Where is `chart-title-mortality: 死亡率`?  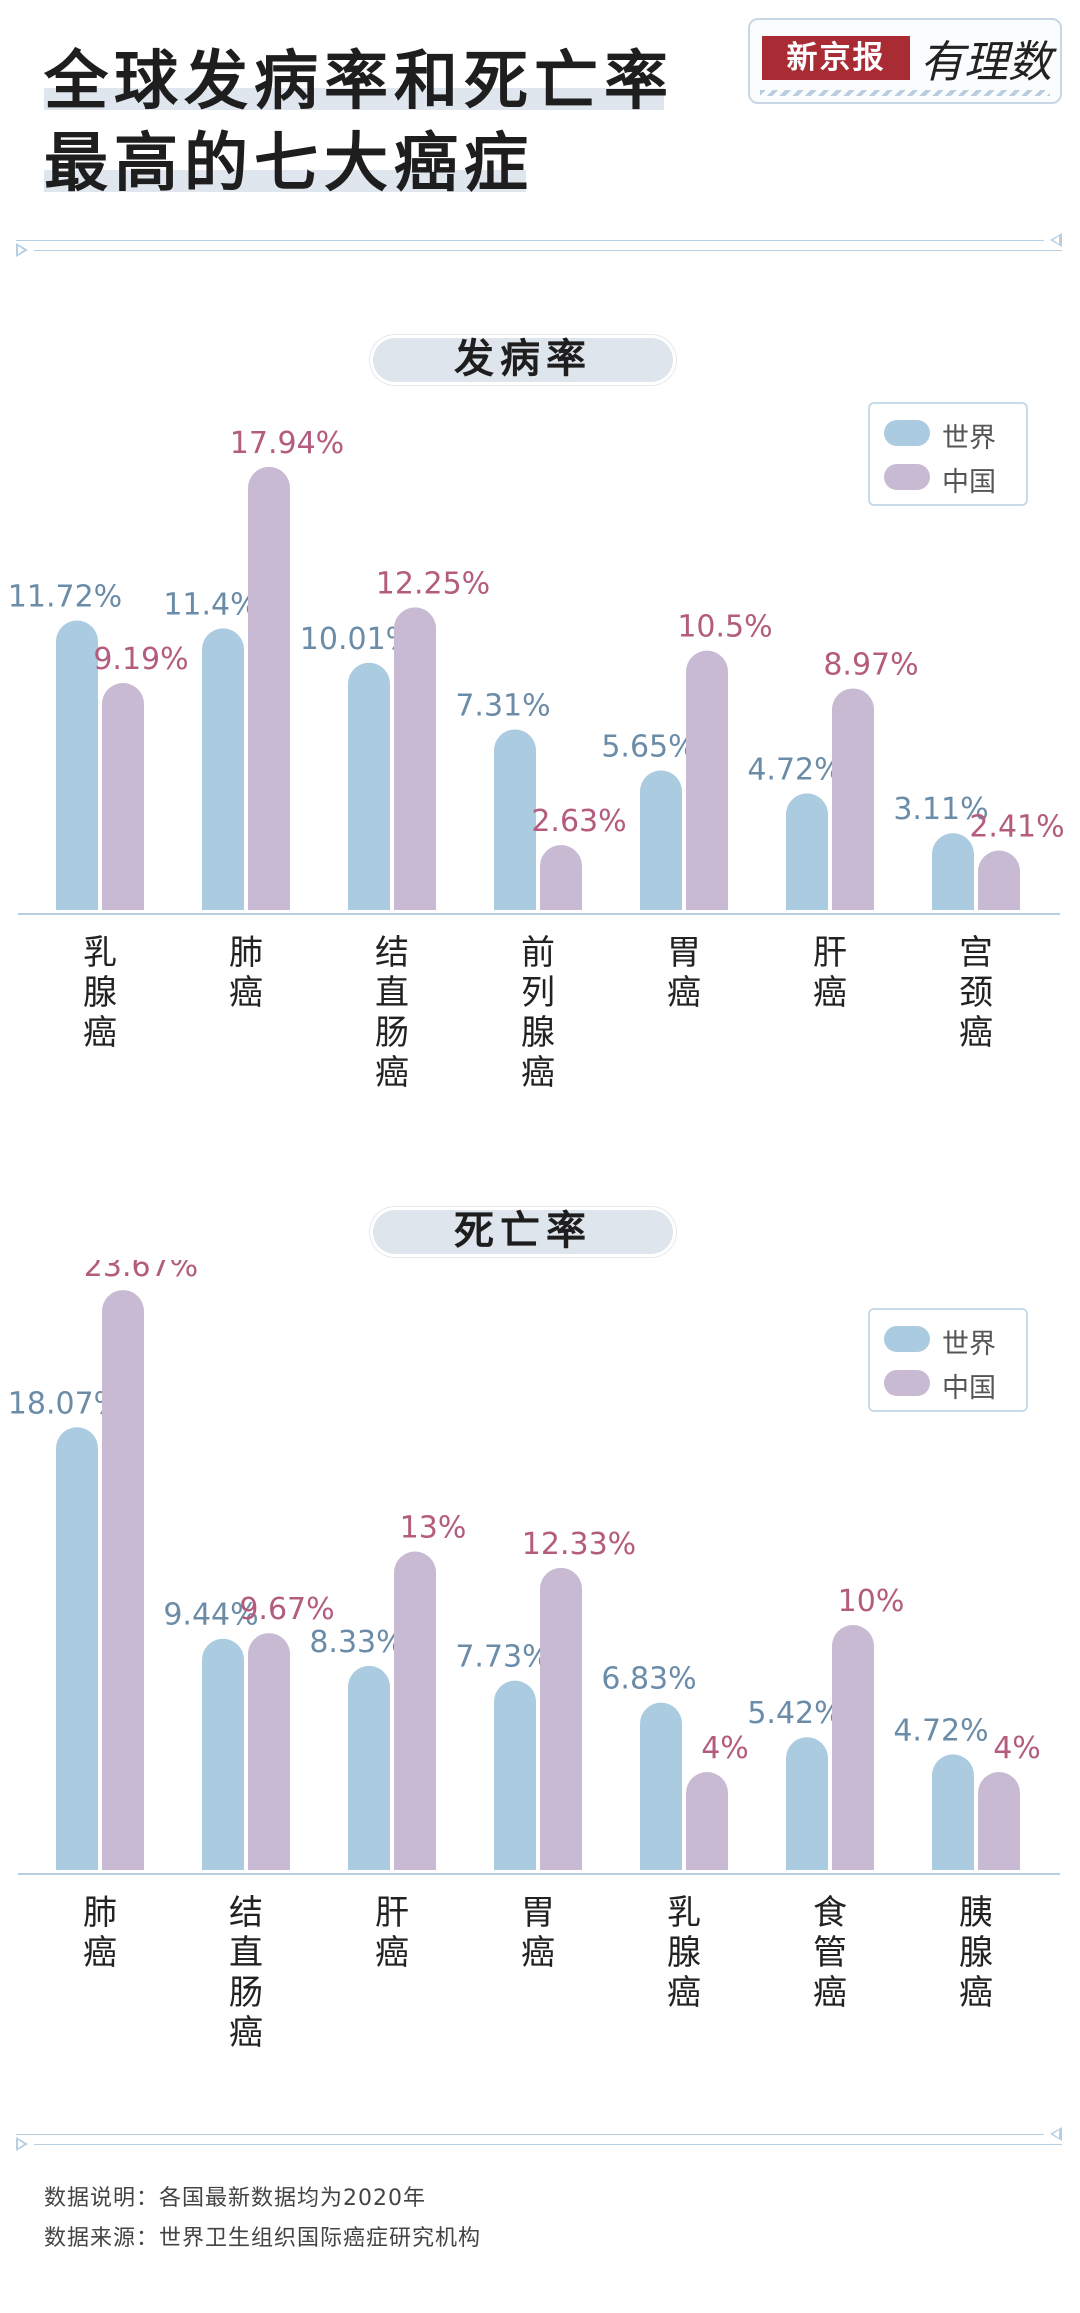 chart-title-mortality: 死亡率 is located at coordinates (523, 1231).